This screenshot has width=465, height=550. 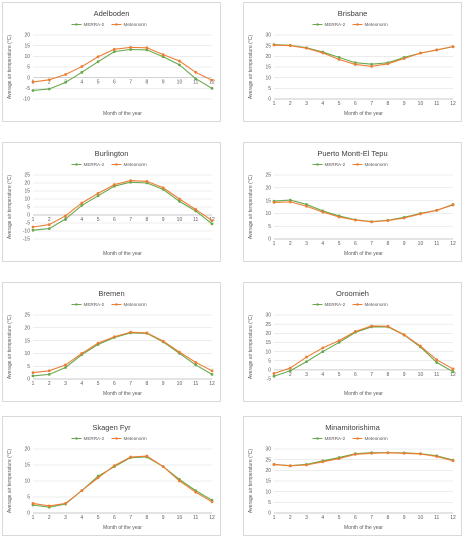 What do you see at coordinates (135, 164) in the screenshot?
I see `legend-label: Meteonorm` at bounding box center [135, 164].